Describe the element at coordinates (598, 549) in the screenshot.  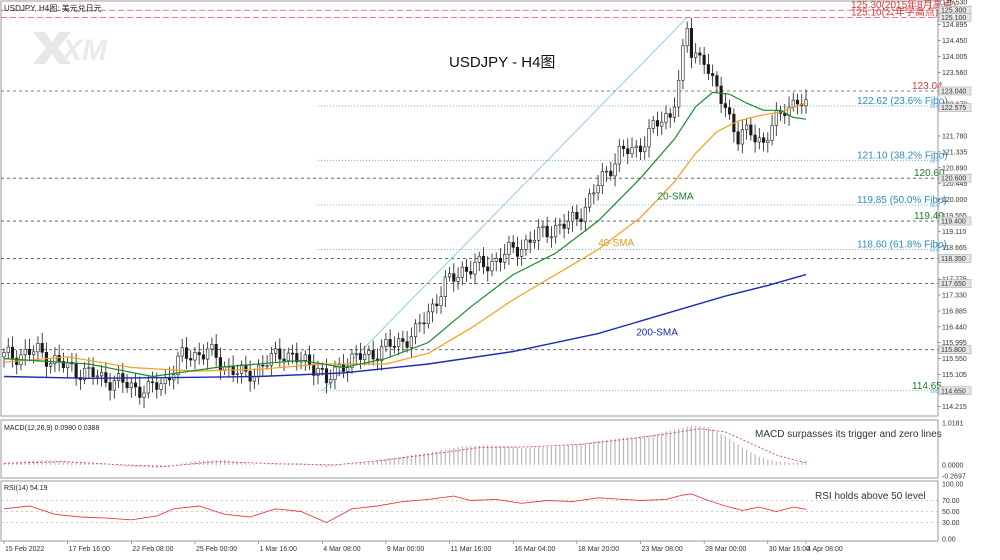
I see `date-tick-label: 18 Mar 20:00` at that location.